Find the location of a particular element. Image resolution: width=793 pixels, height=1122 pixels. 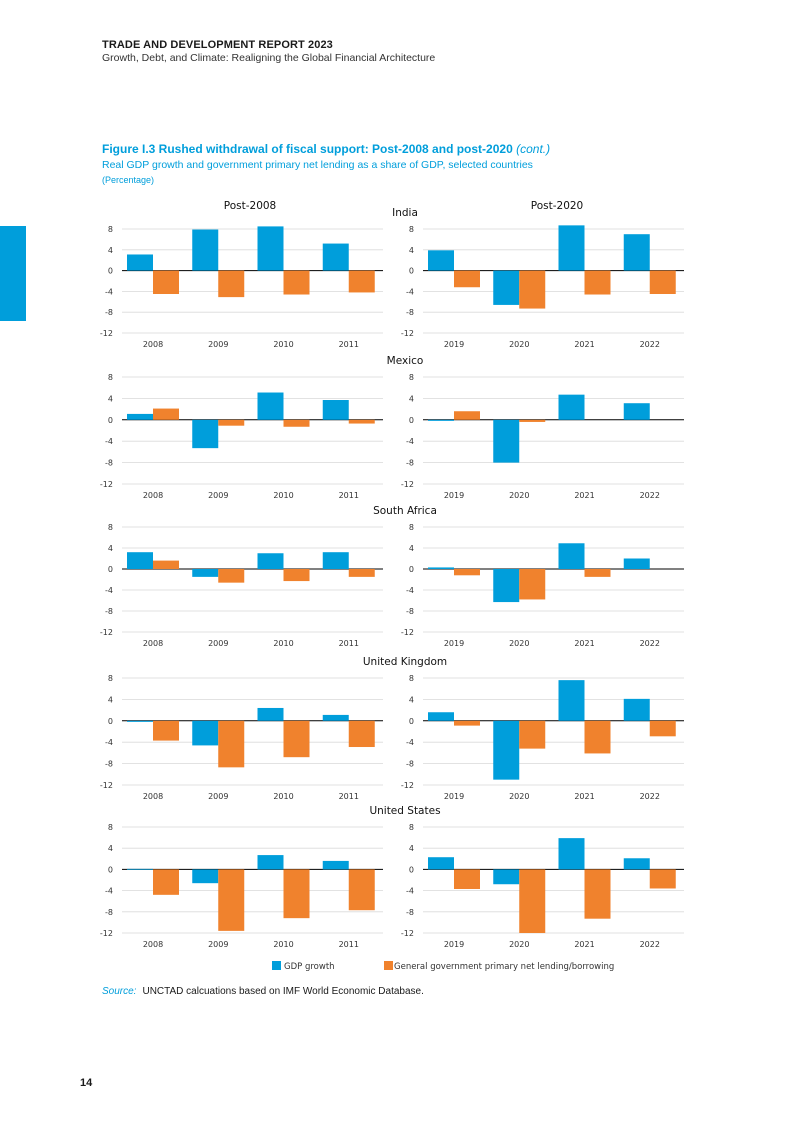

bar-lending-united-kingdom-2021 is located at coordinates (597, 737).